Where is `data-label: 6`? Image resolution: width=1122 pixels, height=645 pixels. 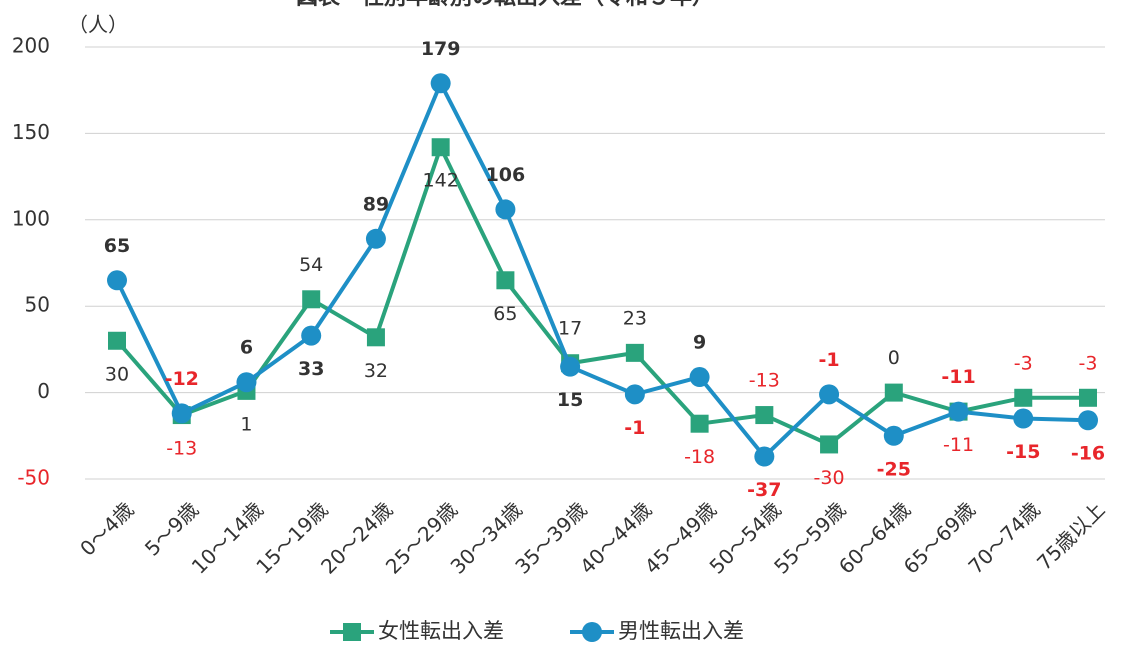
data-label: 6 is located at coordinates (246, 348).